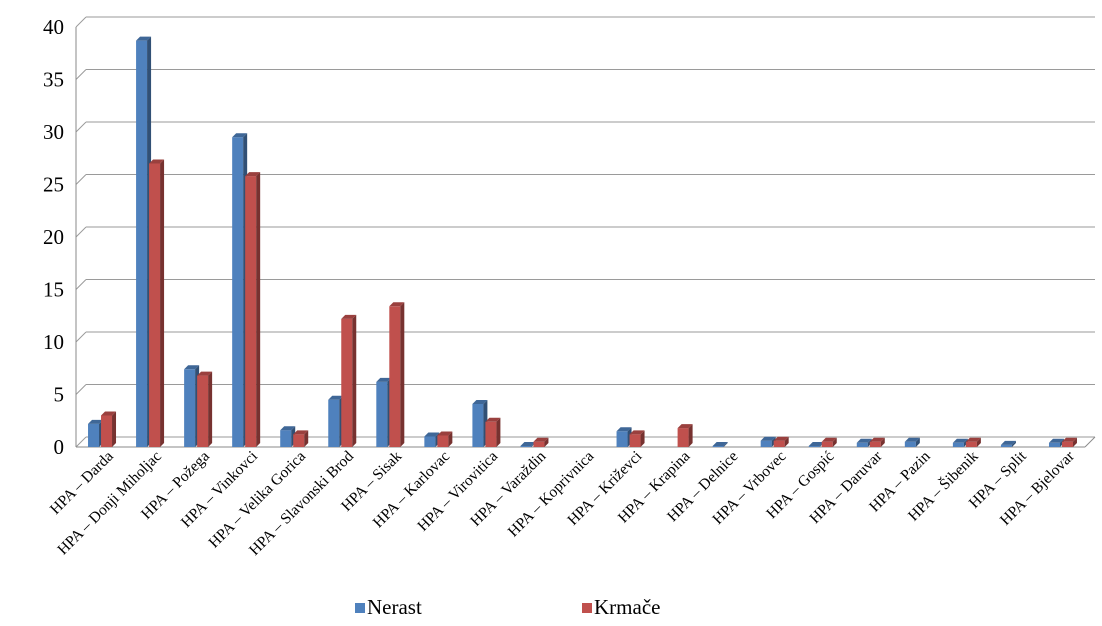 The width and height of the screenshot is (1102, 626). Describe the element at coordinates (627, 607) in the screenshot. I see `legend-label: Krmače` at that location.